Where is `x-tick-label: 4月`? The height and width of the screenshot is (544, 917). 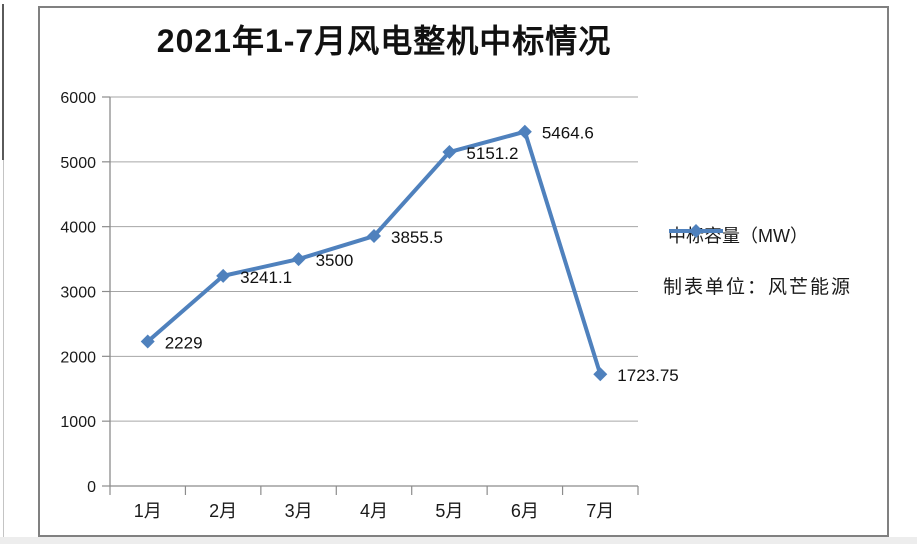 x-tick-label: 4月 is located at coordinates (374, 511).